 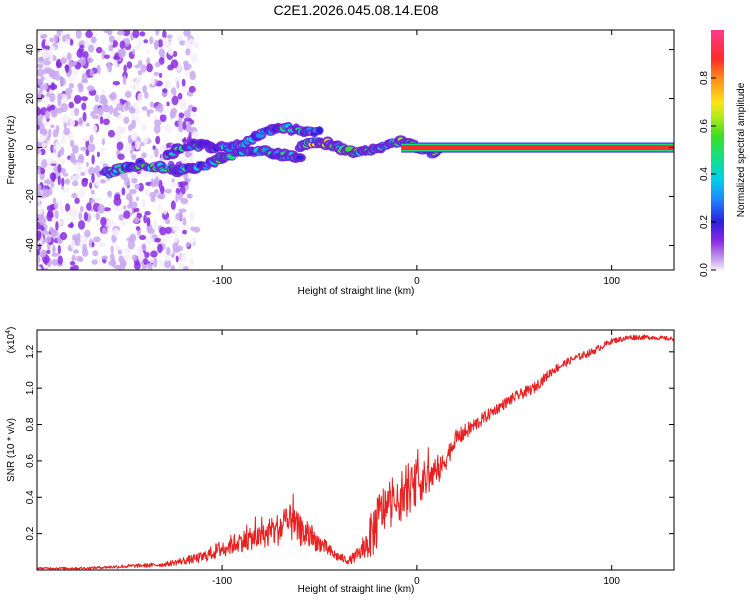 I want to click on colorbar-tick-label: 0.2, so click(x=704, y=222).